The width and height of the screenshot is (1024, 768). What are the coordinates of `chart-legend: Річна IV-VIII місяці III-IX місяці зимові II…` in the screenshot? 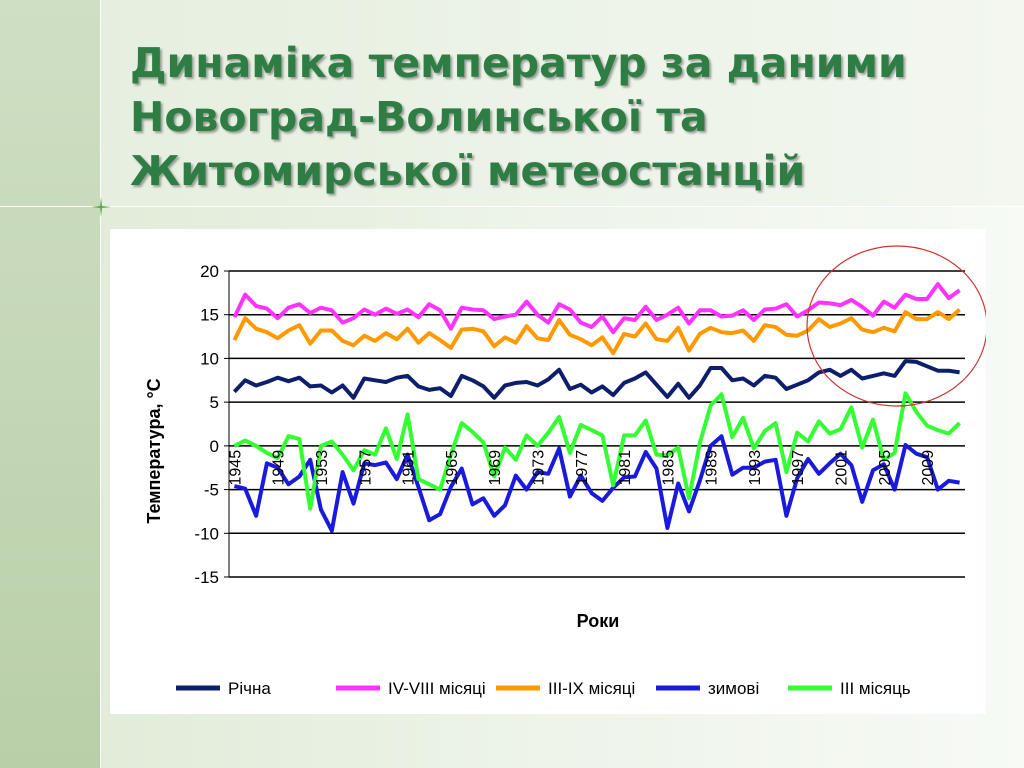 It's located at (543, 688).